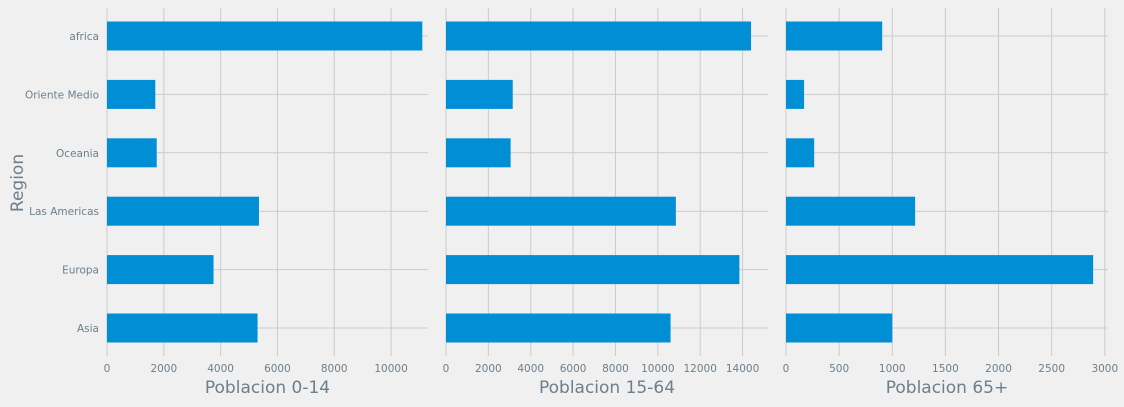 Image resolution: width=1124 pixels, height=407 pixels. Describe the element at coordinates (64, 212) in the screenshot. I see `y-tick-label: Las Americas` at that location.